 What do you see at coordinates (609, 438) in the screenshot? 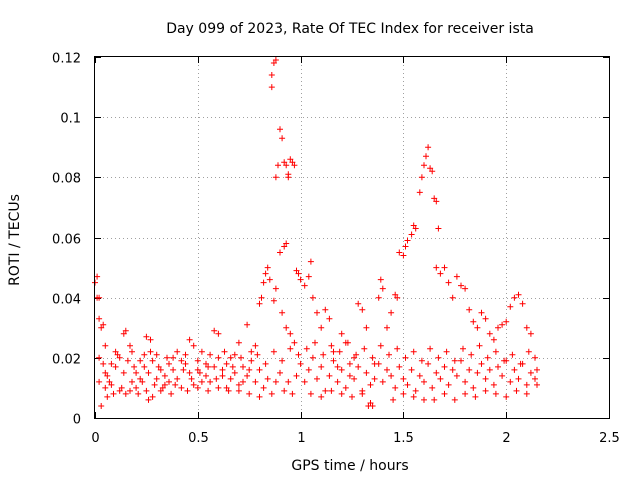
I see `x-tick-label: 2.5` at bounding box center [609, 438].